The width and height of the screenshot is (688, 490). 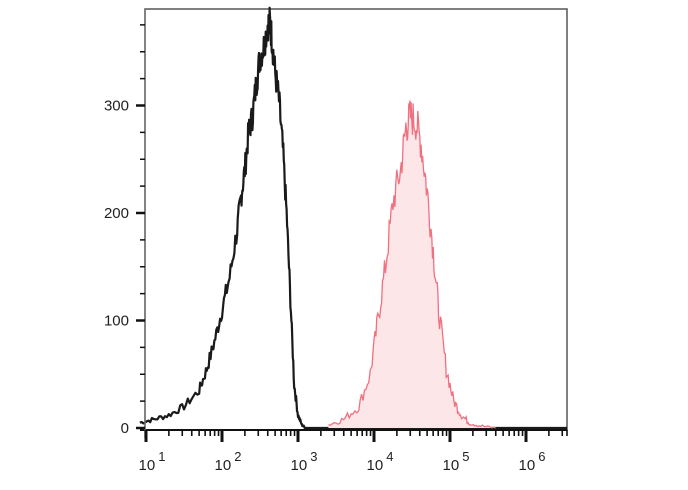 What do you see at coordinates (116, 106) in the screenshot?
I see `y-tick-label: 300` at bounding box center [116, 106].